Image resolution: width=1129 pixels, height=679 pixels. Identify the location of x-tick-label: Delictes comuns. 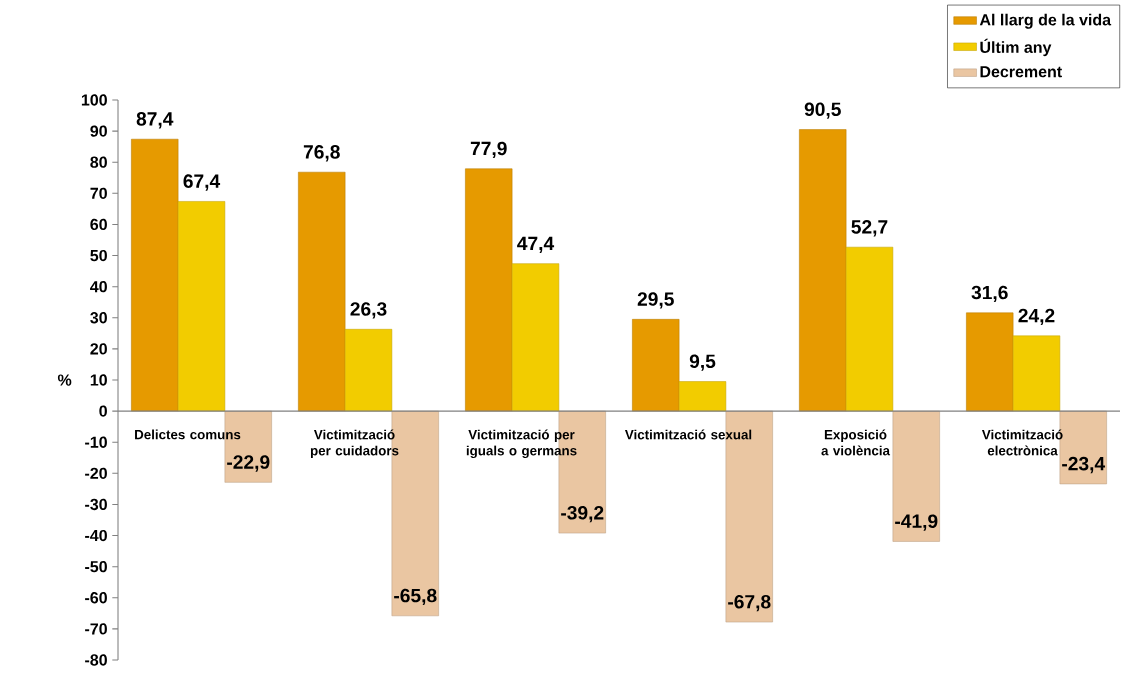
(188, 434).